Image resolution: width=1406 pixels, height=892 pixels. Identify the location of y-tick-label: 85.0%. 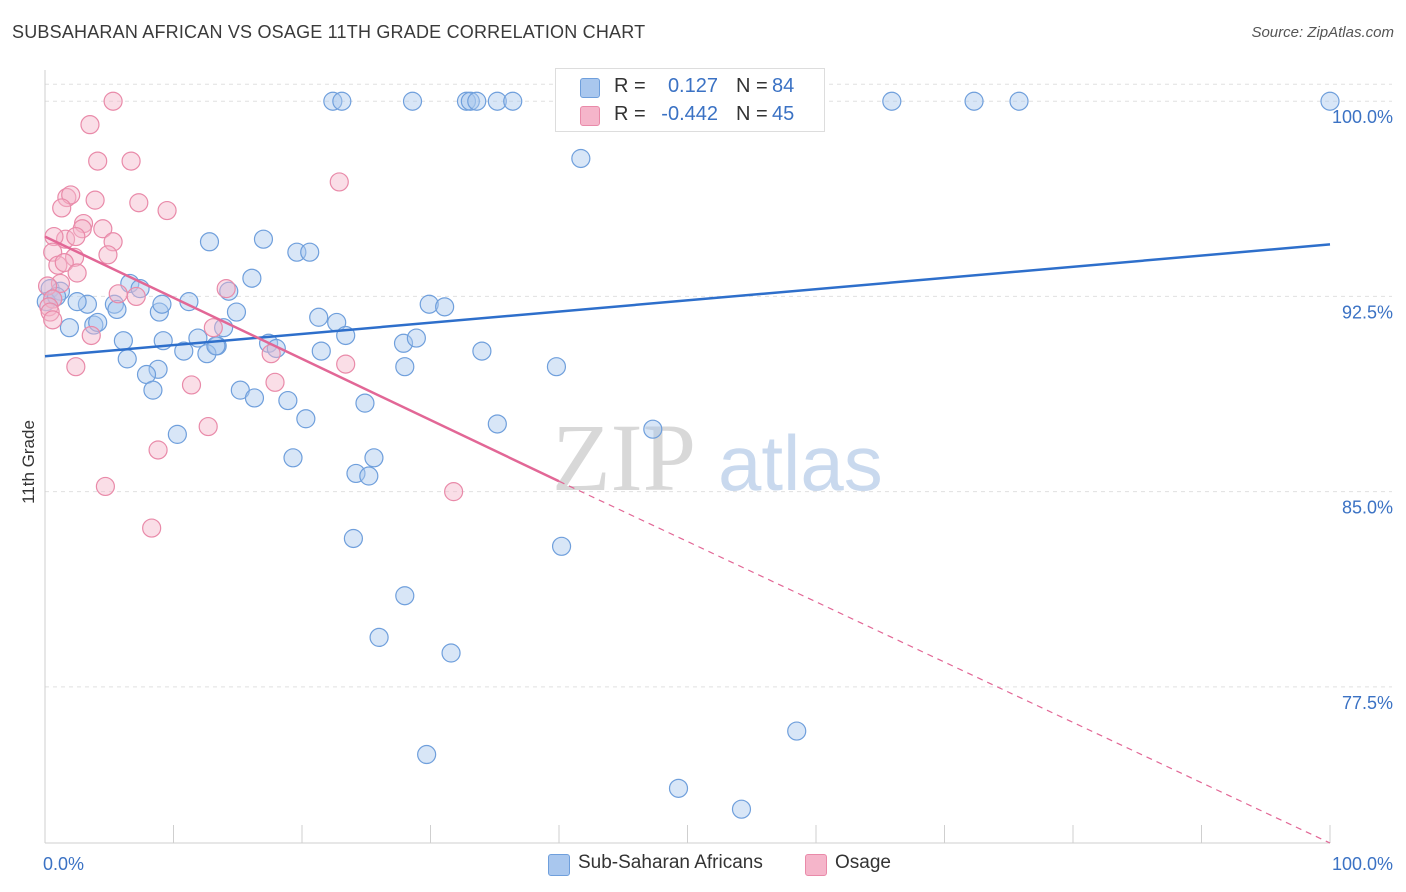
(1367, 508).